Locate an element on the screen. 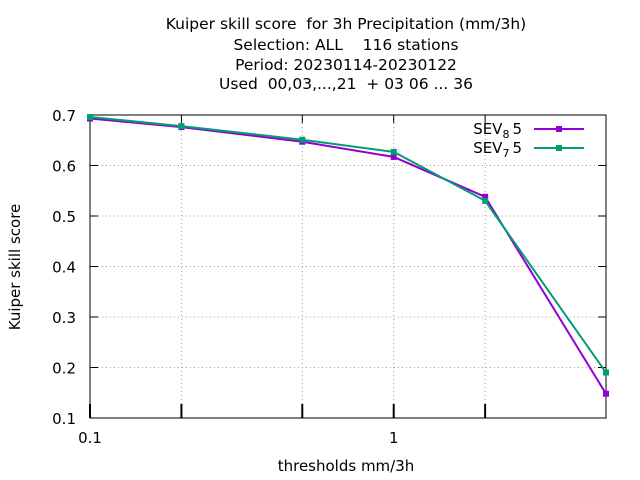  x-tick-label: 1 is located at coordinates (394, 438).